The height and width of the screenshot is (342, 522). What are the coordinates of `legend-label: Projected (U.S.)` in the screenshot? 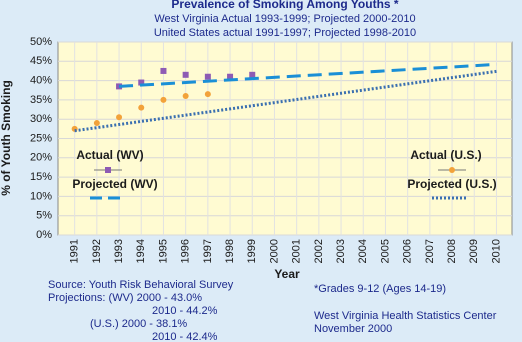 It's located at (451, 184).